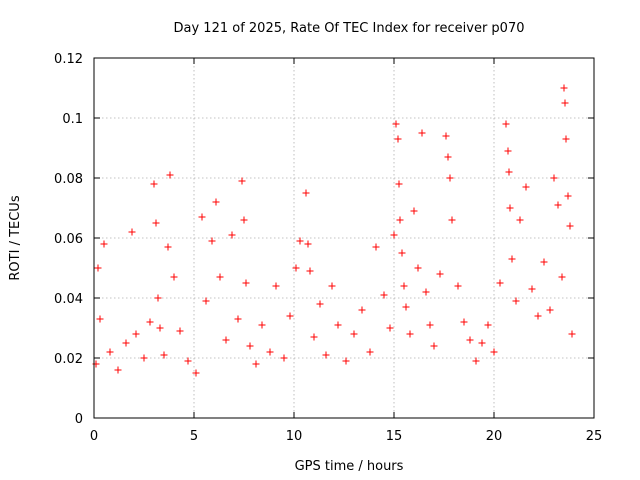 The image size is (640, 480). I want to click on y-tick-label: 0.02, so click(68, 359).